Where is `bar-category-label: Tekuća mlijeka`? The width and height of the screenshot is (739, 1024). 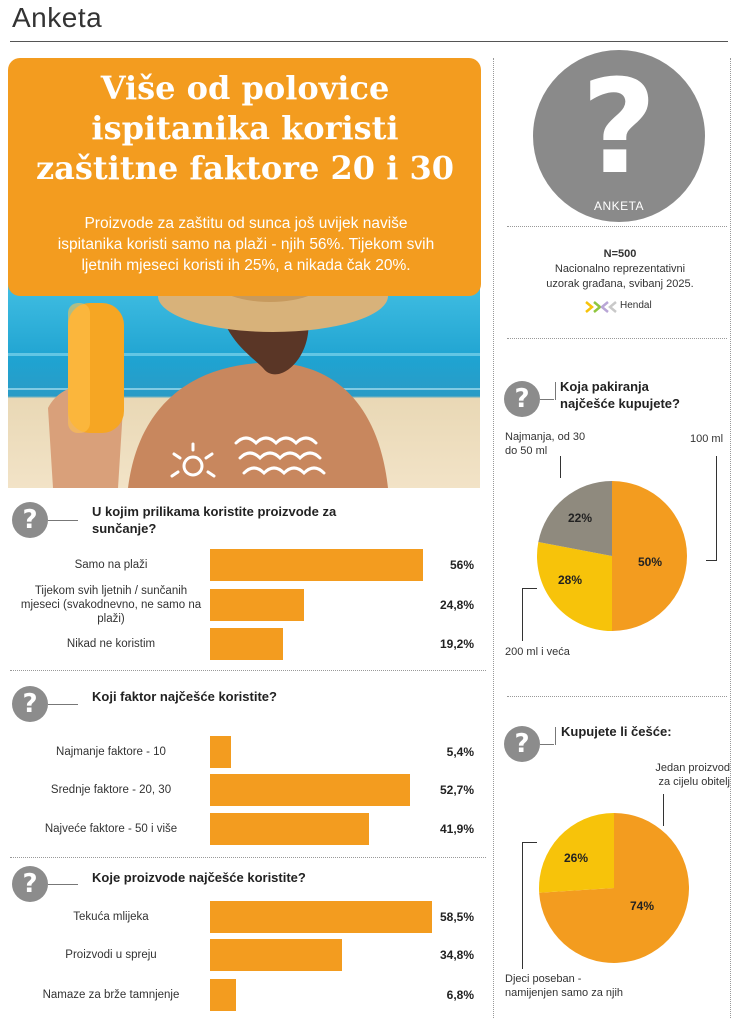 bar-category-label: Tekuća mlijeka is located at coordinates (111, 917).